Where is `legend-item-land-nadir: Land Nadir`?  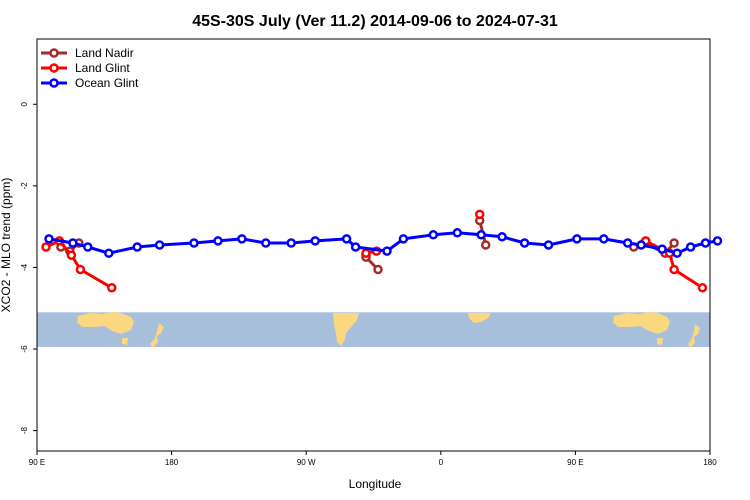
legend-item-land-nadir: Land Nadir is located at coordinates (87, 53).